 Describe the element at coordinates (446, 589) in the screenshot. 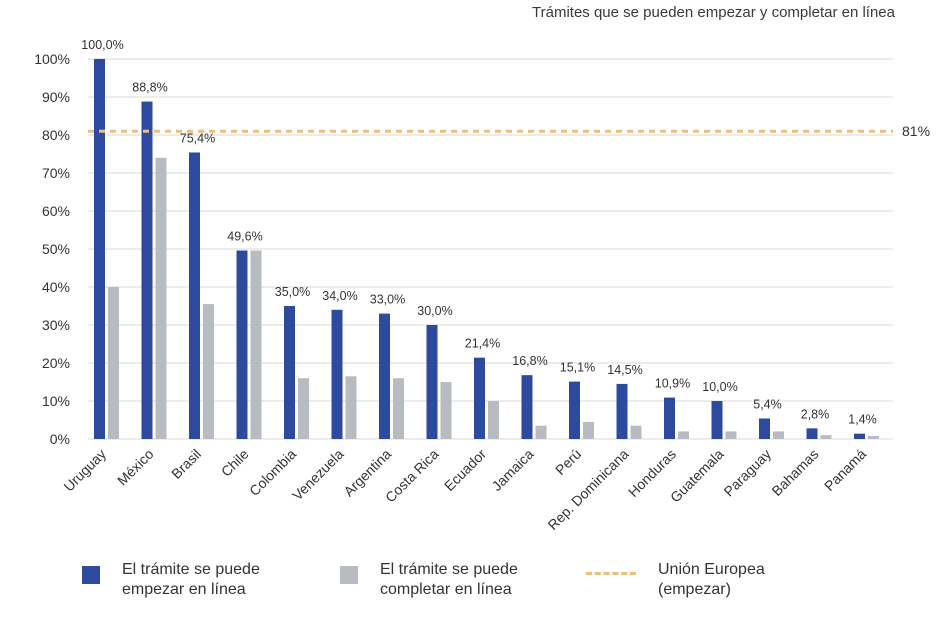

I see `legend-label-complete-2: completar en línea` at that location.